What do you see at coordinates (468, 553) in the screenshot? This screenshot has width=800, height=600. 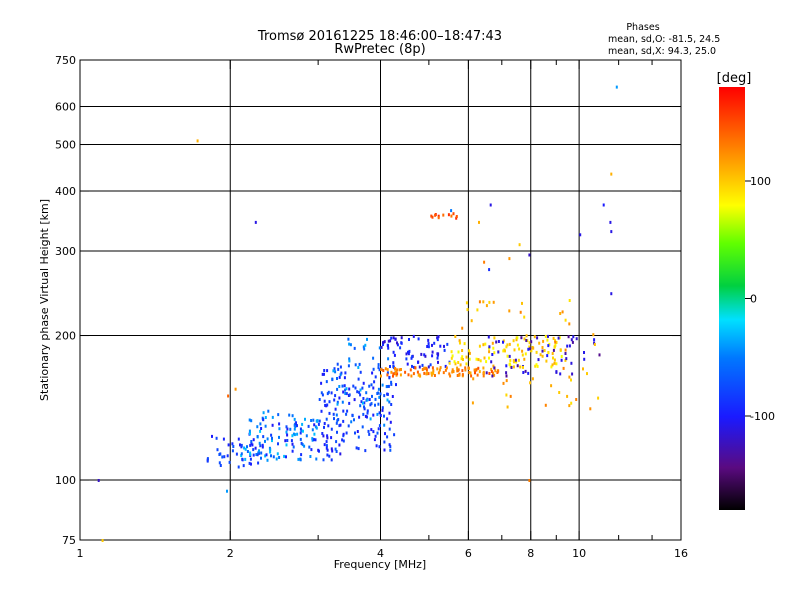 I see `x-tick-label: 6` at bounding box center [468, 553].